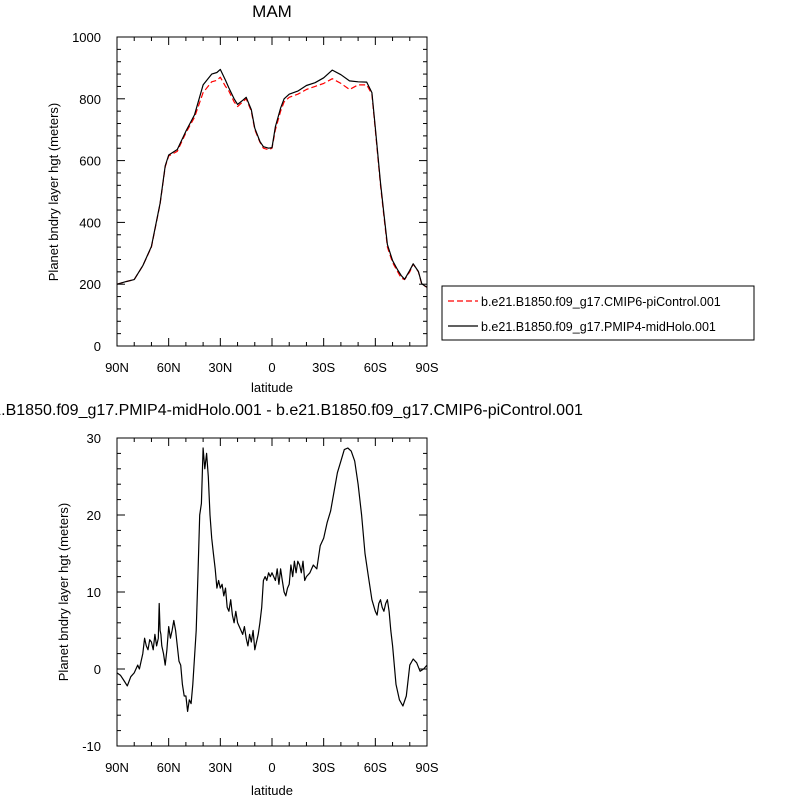 This screenshot has width=800, height=800. I want to click on legend-label-picontrol: b.e21.B1850.f09_g17.CMIP6-piControl.001, so click(601, 302).